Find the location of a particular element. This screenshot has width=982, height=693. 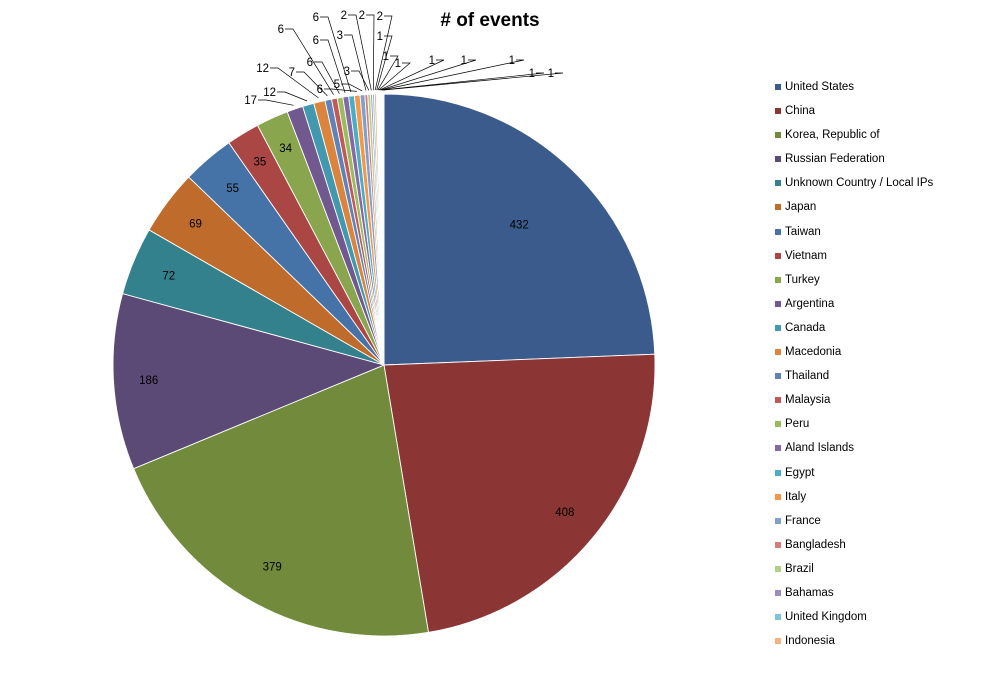

data-label: 34 is located at coordinates (285, 149).